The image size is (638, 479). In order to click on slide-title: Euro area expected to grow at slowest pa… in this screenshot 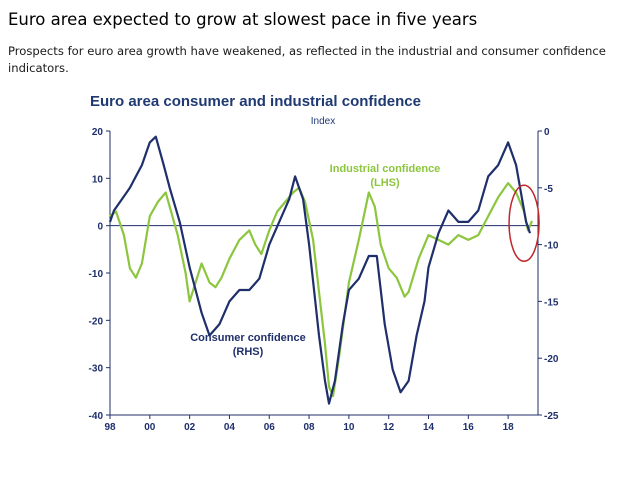, I will do `click(243, 19)`.